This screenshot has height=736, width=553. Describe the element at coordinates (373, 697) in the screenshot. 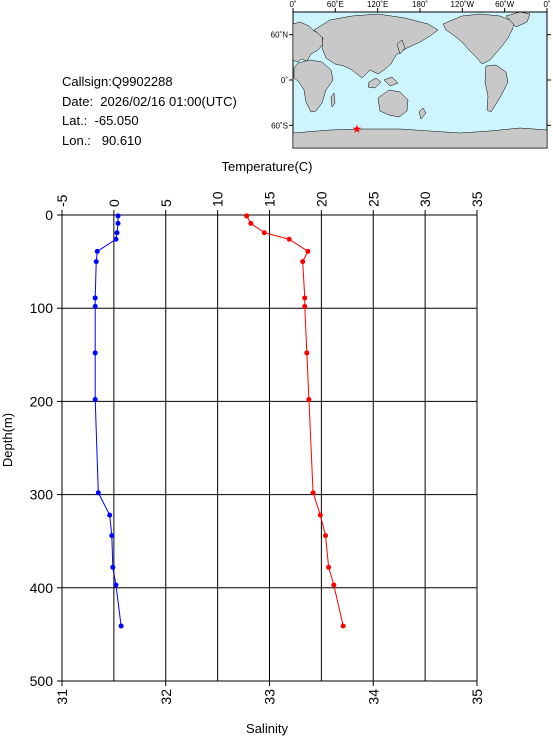

I see `salinity-tick-label: 34` at that location.